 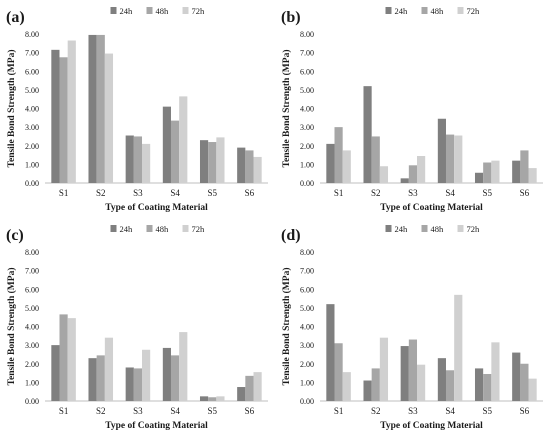 What do you see at coordinates (220, 160) in the screenshot?
I see `bar-S5-72h` at bounding box center [220, 160].